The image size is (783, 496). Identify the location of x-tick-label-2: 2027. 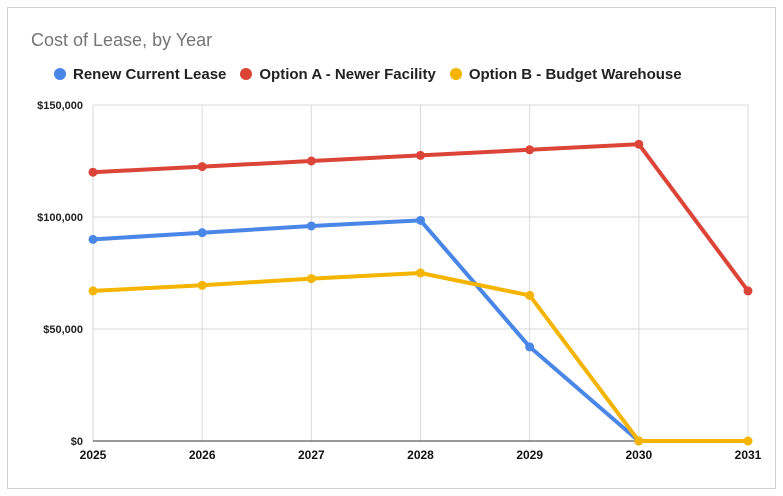
(311, 455).